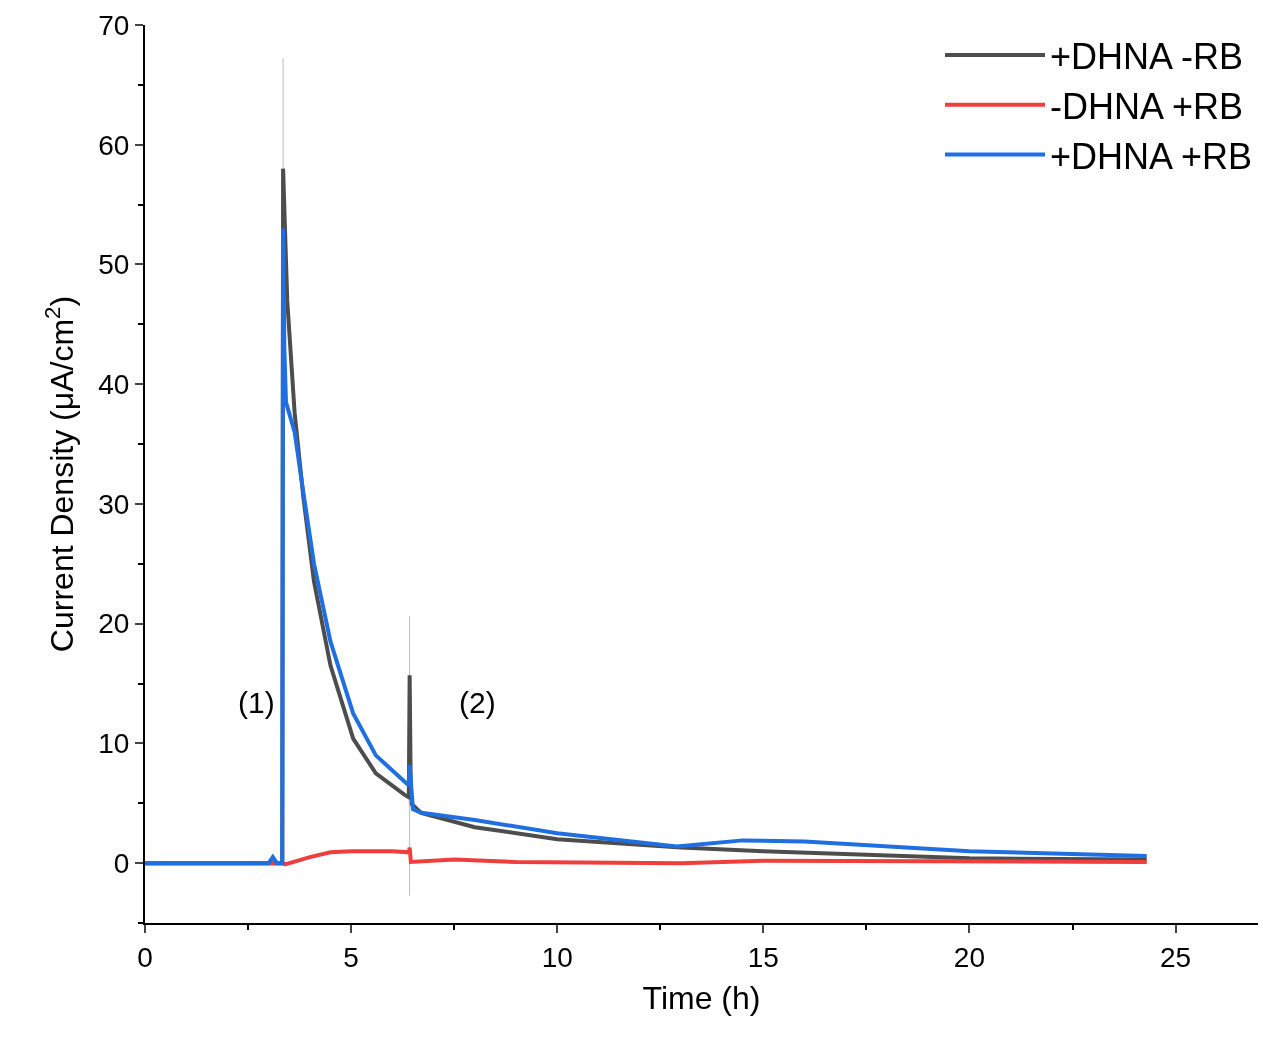  What do you see at coordinates (1147, 106) in the screenshot?
I see `legend-label: -DHNA +RB` at bounding box center [1147, 106].